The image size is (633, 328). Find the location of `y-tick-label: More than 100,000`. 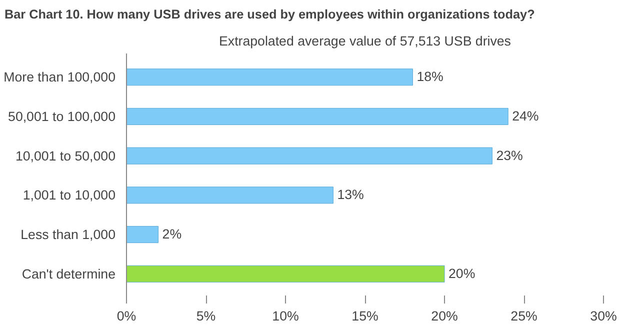

y-tick-label: More than 100,000 is located at coordinates (60, 77).